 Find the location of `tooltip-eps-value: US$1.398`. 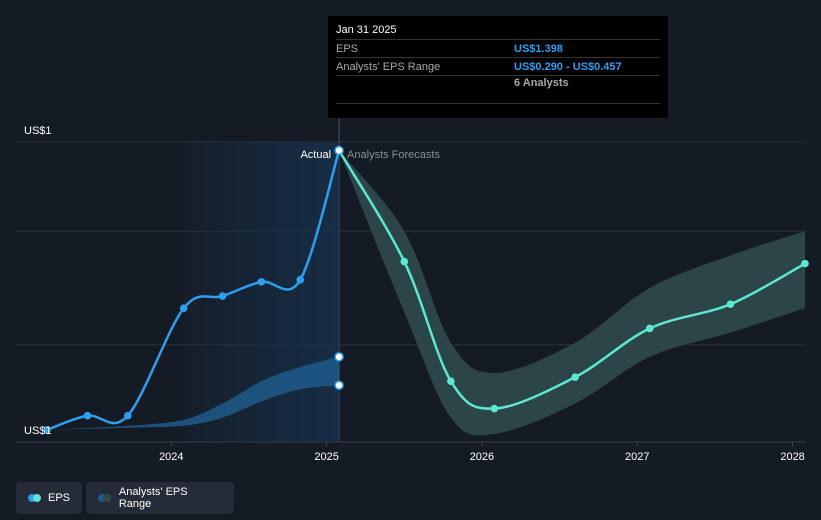

tooltip-eps-value: US$1.398 is located at coordinates (538, 48).